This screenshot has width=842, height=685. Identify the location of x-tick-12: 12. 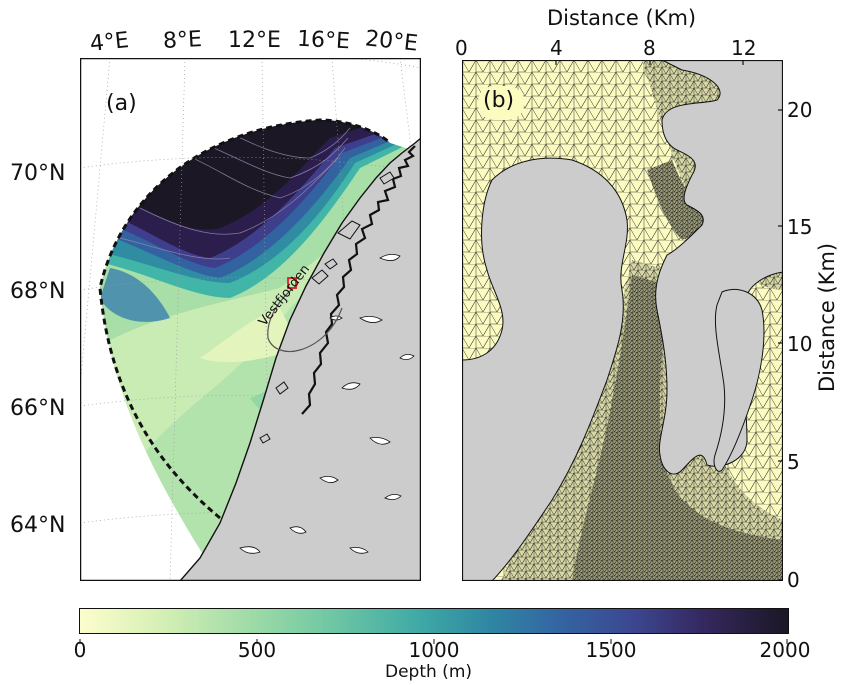
(744, 48).